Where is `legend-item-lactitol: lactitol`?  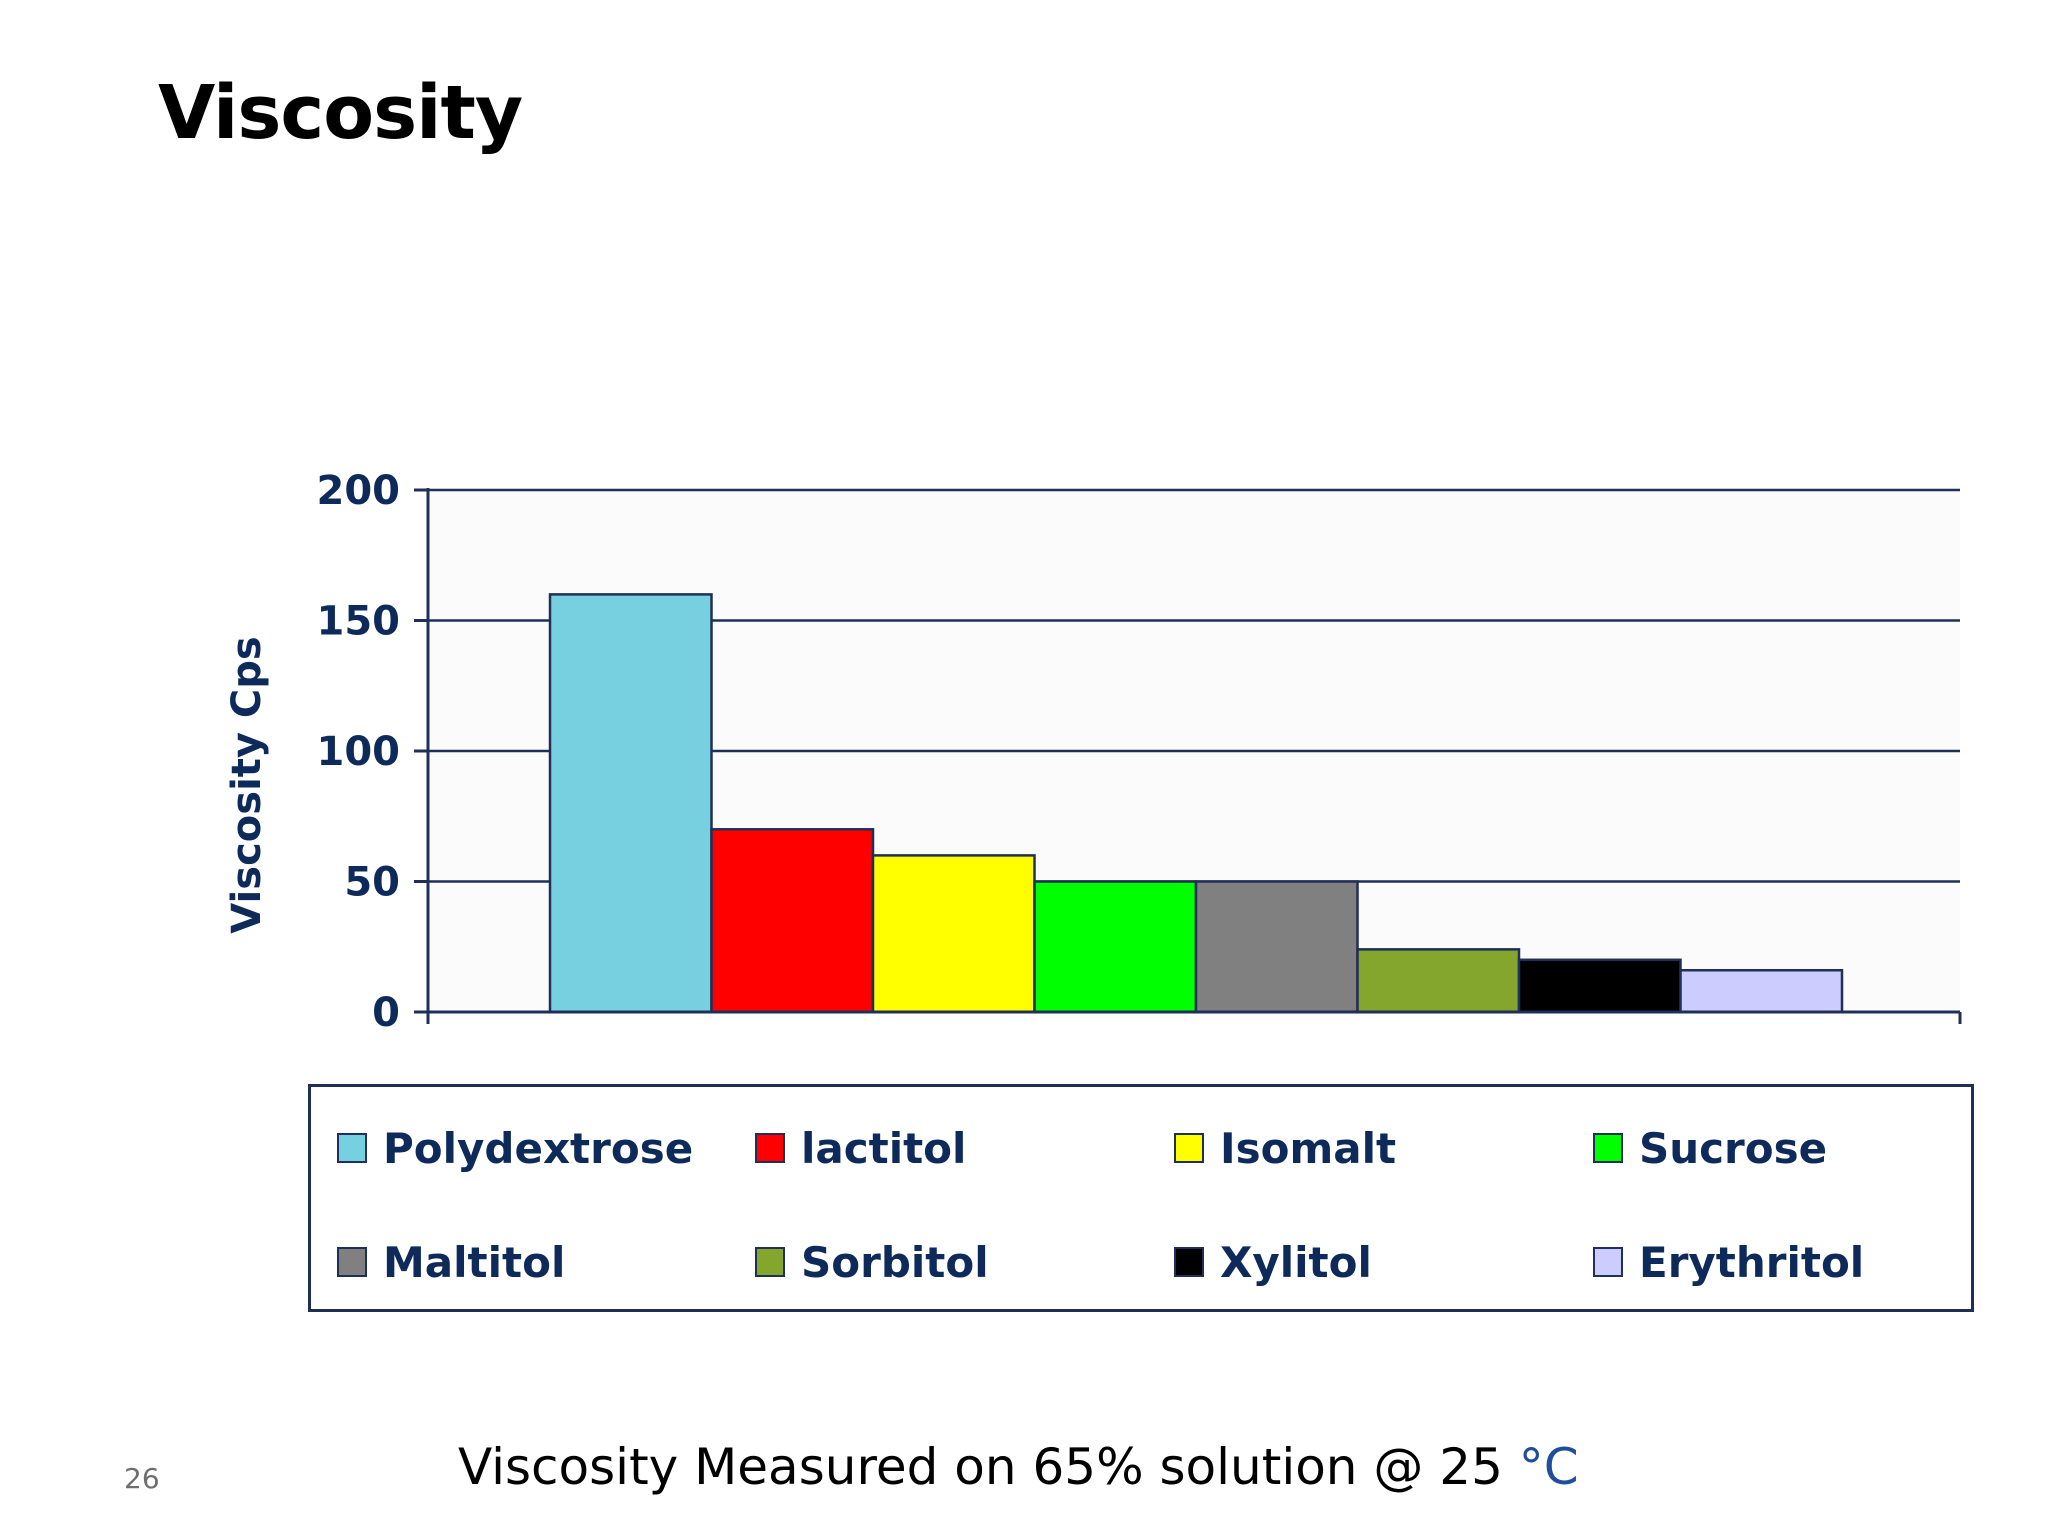 legend-item-lactitol: lactitol is located at coordinates (860, 1148).